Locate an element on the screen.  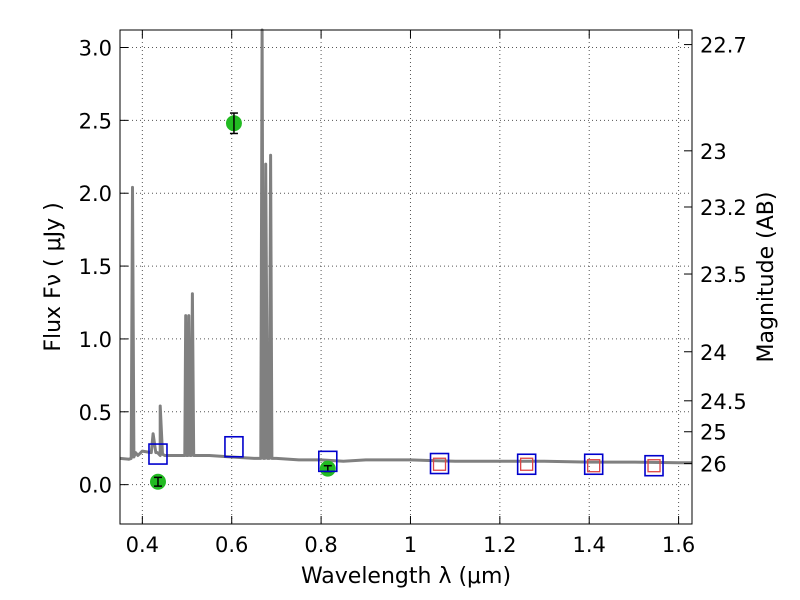
right-tick-label: 23.2 is located at coordinates (723, 208).